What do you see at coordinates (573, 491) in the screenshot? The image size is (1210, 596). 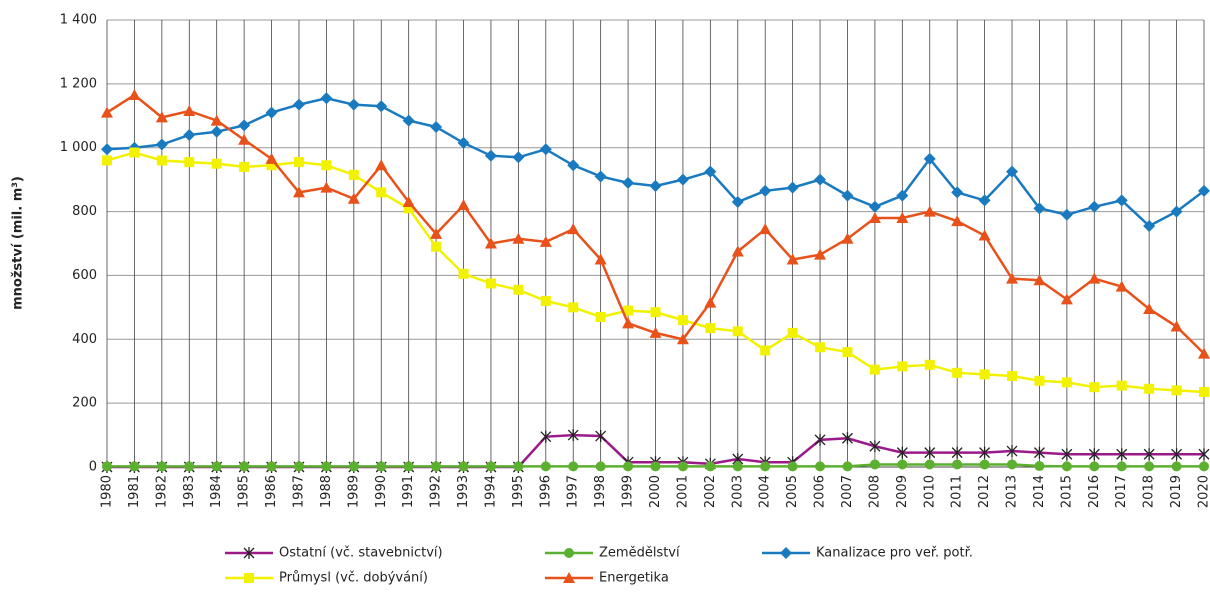 I see `x-tick-label: 1997` at bounding box center [573, 491].